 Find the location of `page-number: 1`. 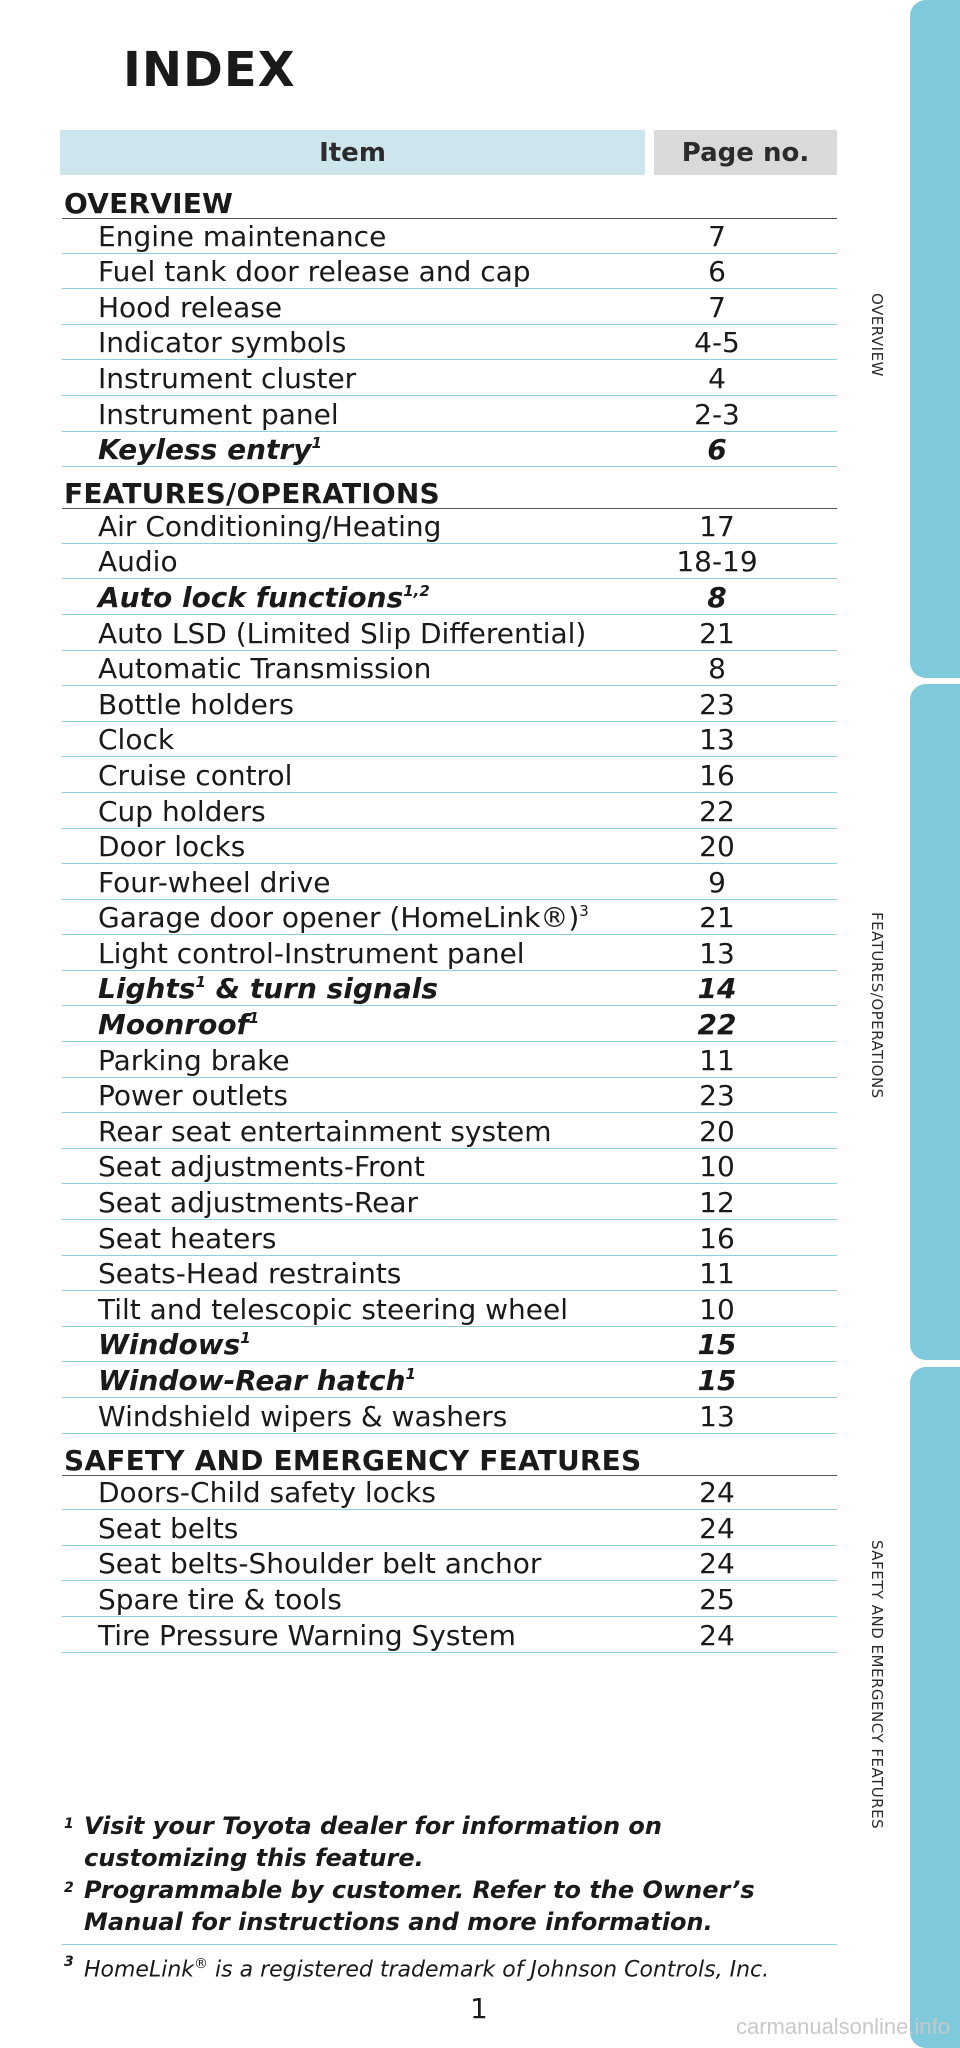

page-number: 1 is located at coordinates (479, 2008).